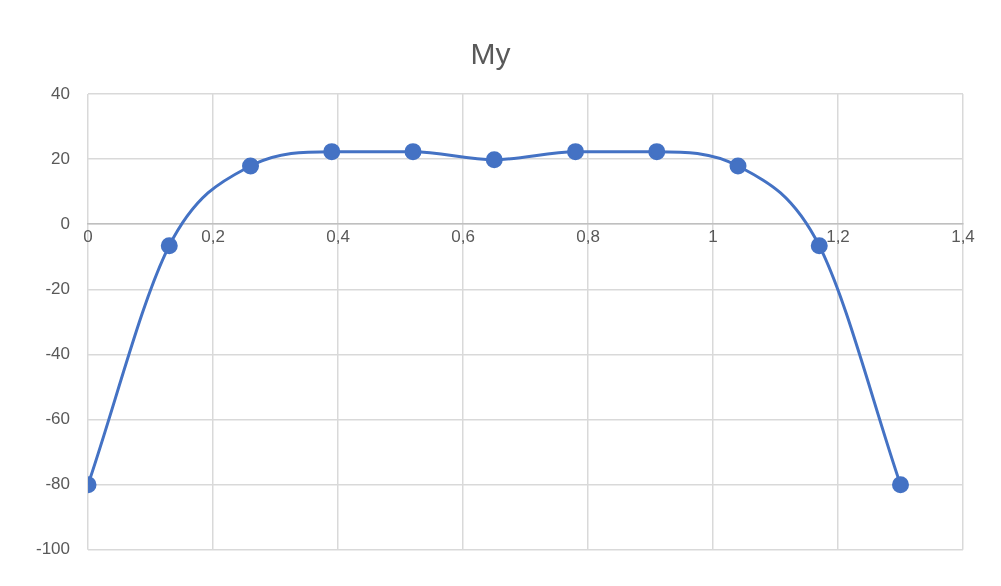 This screenshot has width=1001, height=586. Describe the element at coordinates (58, 289) in the screenshot. I see `y-tick-label: -20` at that location.